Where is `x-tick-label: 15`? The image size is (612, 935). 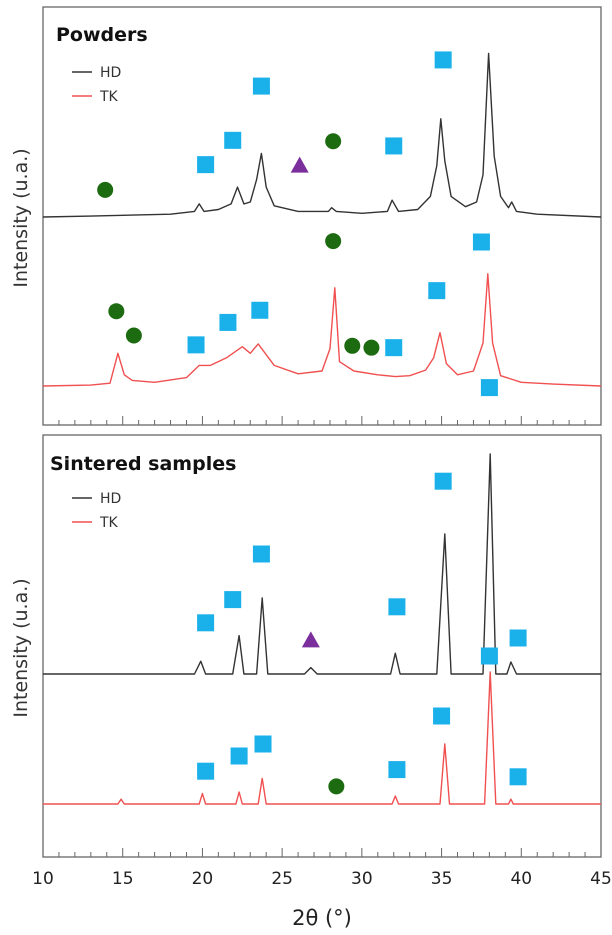 x-tick-label: 15 is located at coordinates (123, 879).